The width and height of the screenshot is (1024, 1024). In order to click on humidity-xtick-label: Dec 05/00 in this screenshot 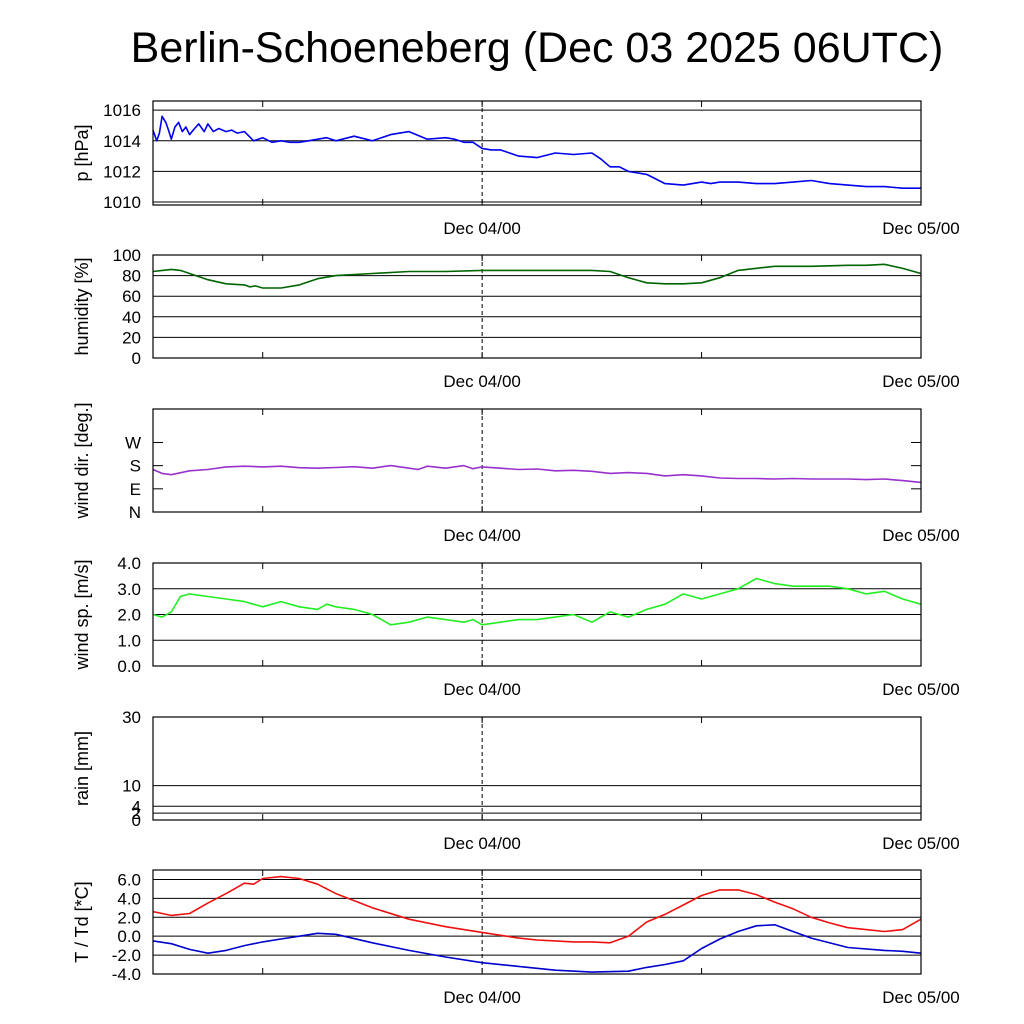, I will do `click(921, 381)`.